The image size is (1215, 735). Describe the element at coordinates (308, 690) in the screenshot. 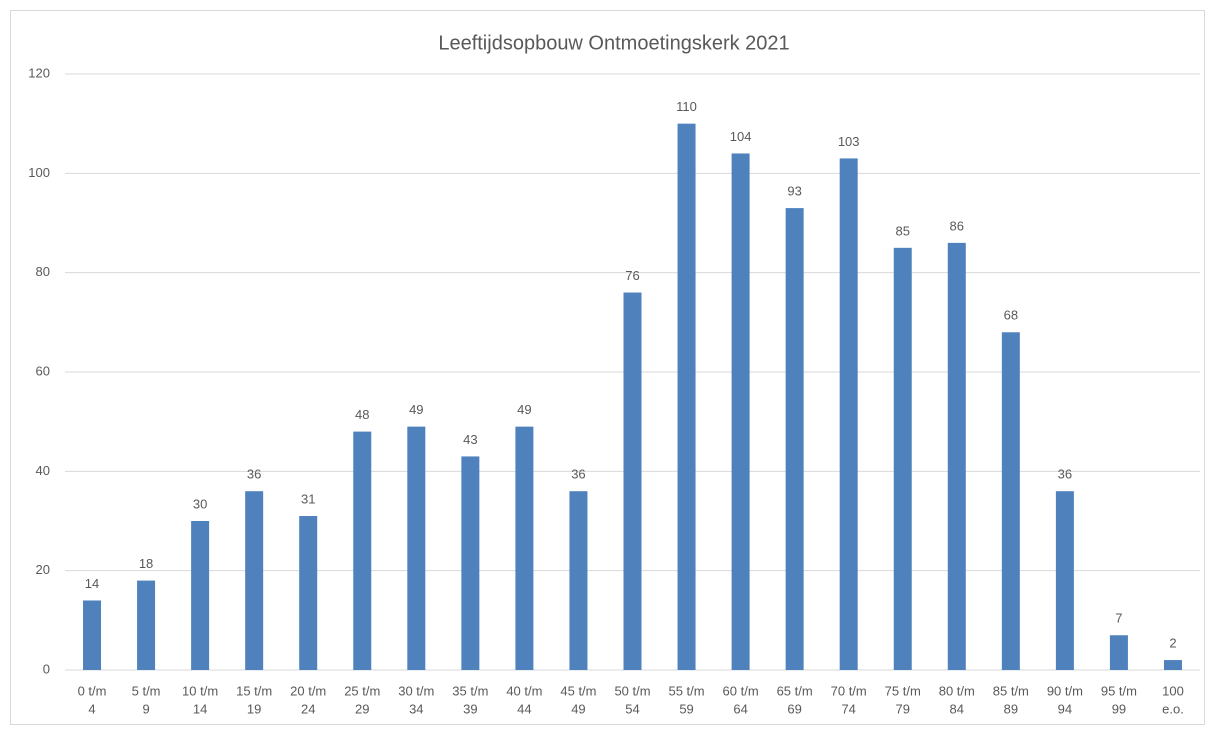

I see `x-tick-label: 20 t/m` at that location.